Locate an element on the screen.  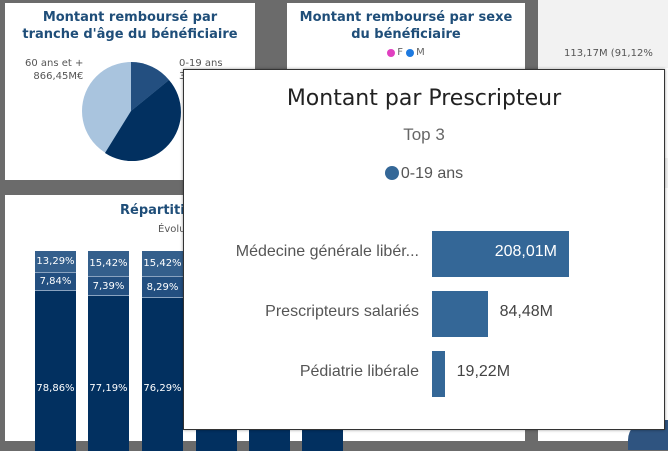
bar-segment-mid: 7,84% is located at coordinates (55, 282).